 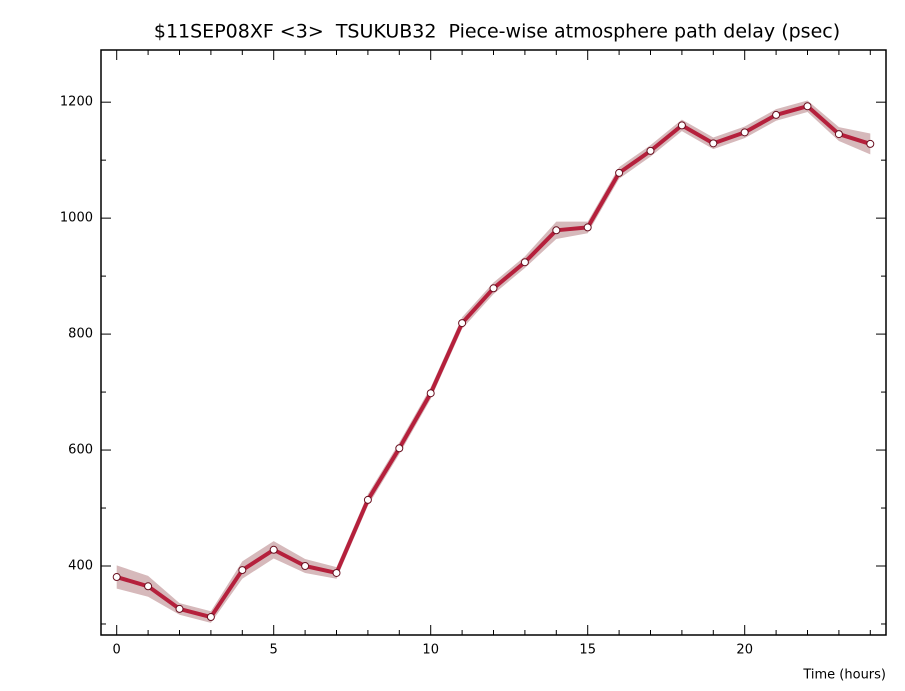 I want to click on x-tick-label: 10, so click(x=430, y=650).